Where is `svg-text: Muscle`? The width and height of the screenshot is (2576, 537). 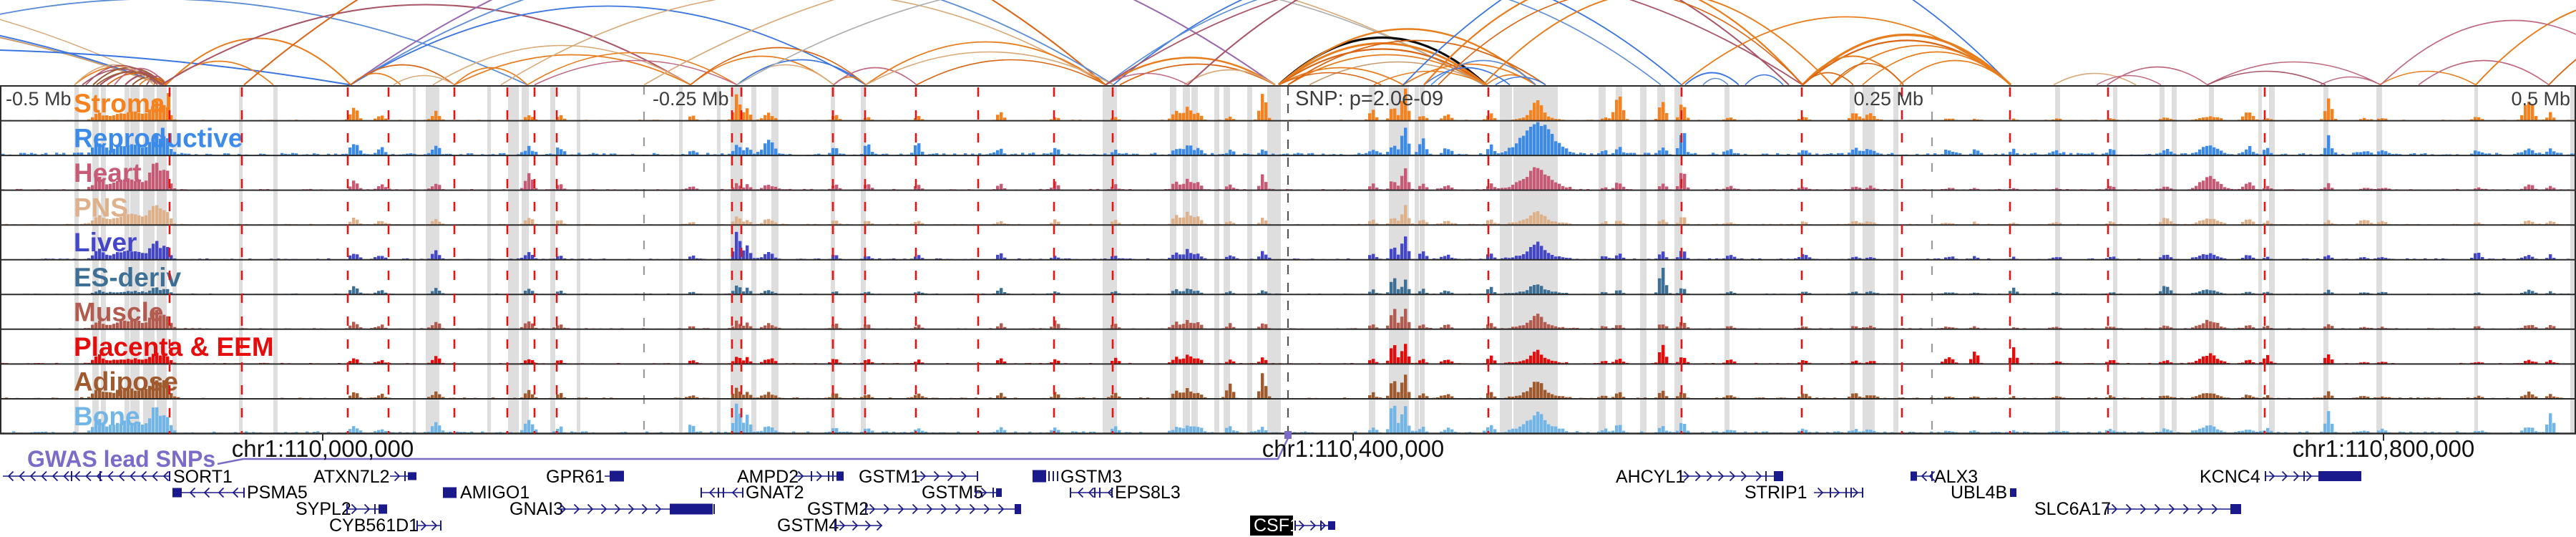
svg-text: Muscle is located at coordinates (118, 311).